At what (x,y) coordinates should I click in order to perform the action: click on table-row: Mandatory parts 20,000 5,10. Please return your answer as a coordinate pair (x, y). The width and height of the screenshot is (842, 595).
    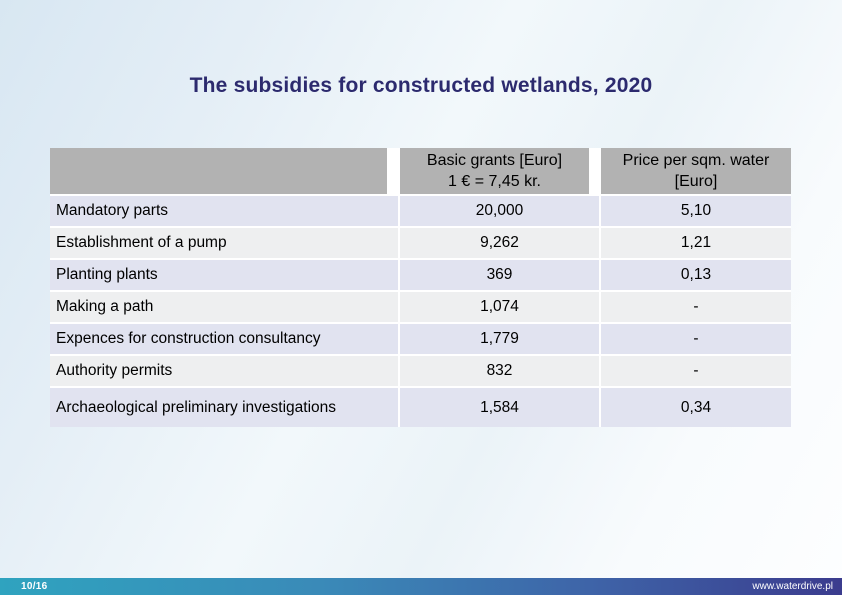
    Looking at the image, I should click on (420, 212).